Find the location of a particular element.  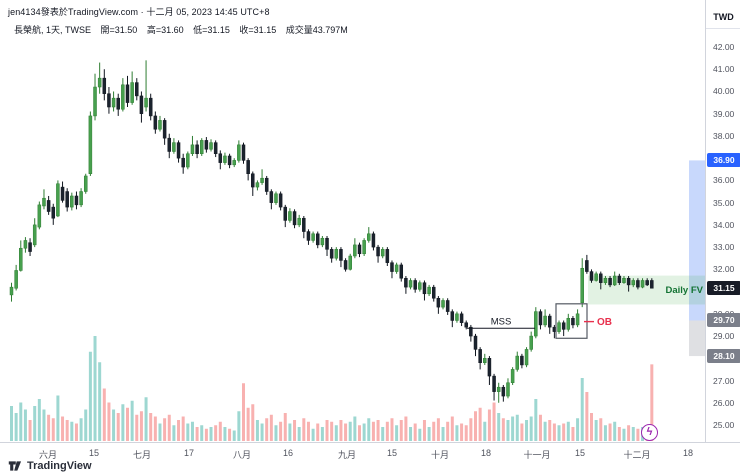

tradingview-logo: TradingView is located at coordinates (50, 466).